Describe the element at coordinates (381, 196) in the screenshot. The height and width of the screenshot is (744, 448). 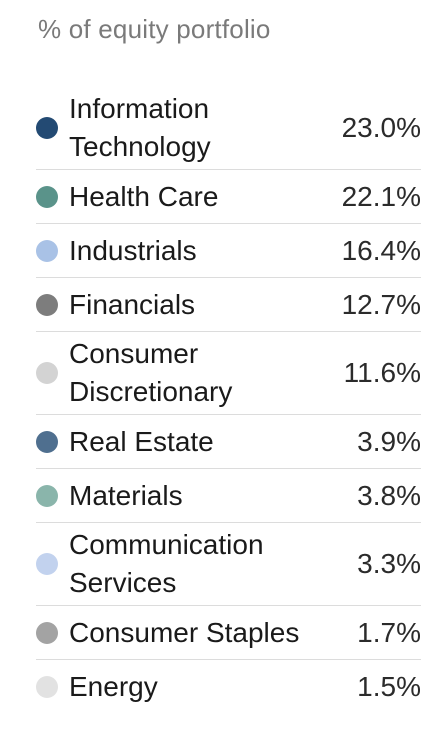
I see `sector-percentage: 22.1%` at that location.